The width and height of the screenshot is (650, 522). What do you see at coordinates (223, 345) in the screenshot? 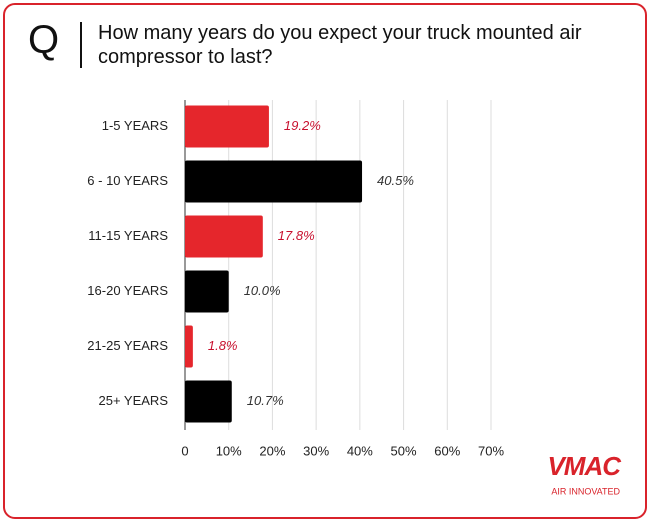
I see `value-label: 1.8%` at bounding box center [223, 345].